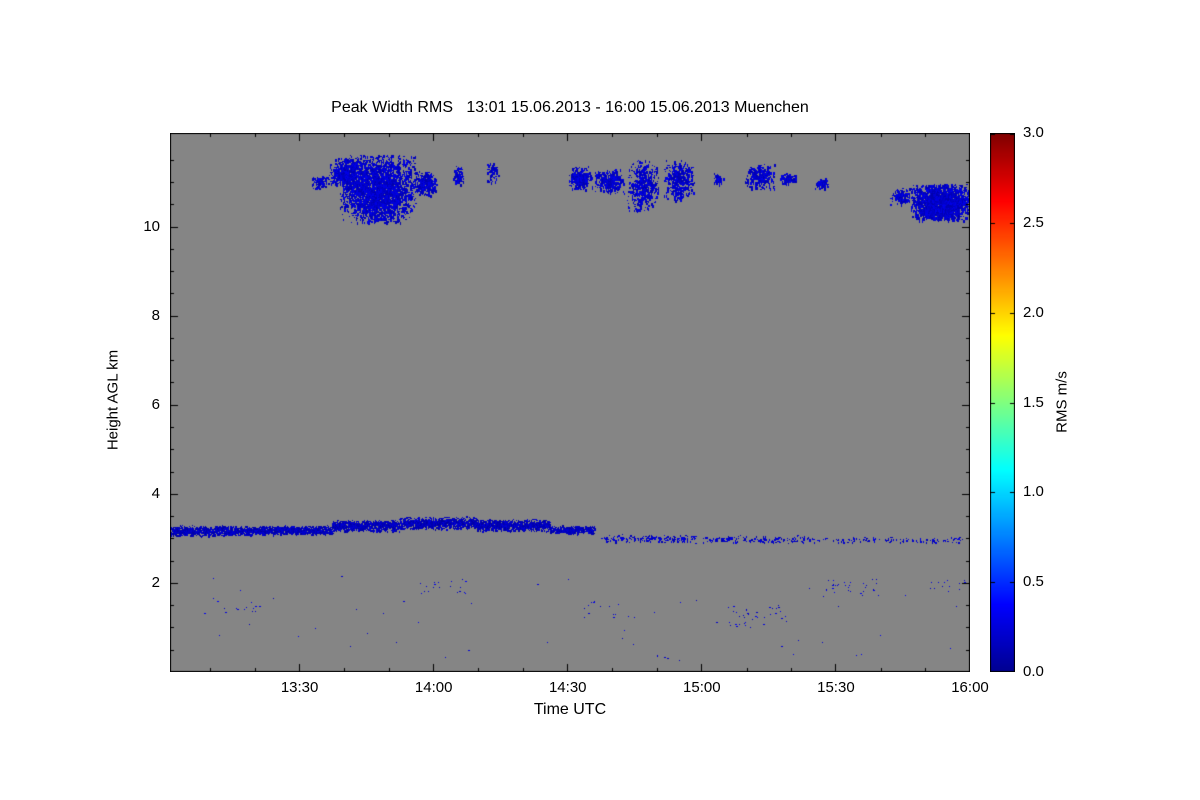  What do you see at coordinates (1033, 492) in the screenshot?
I see `colorbar-tick-label: 1.0` at bounding box center [1033, 492].